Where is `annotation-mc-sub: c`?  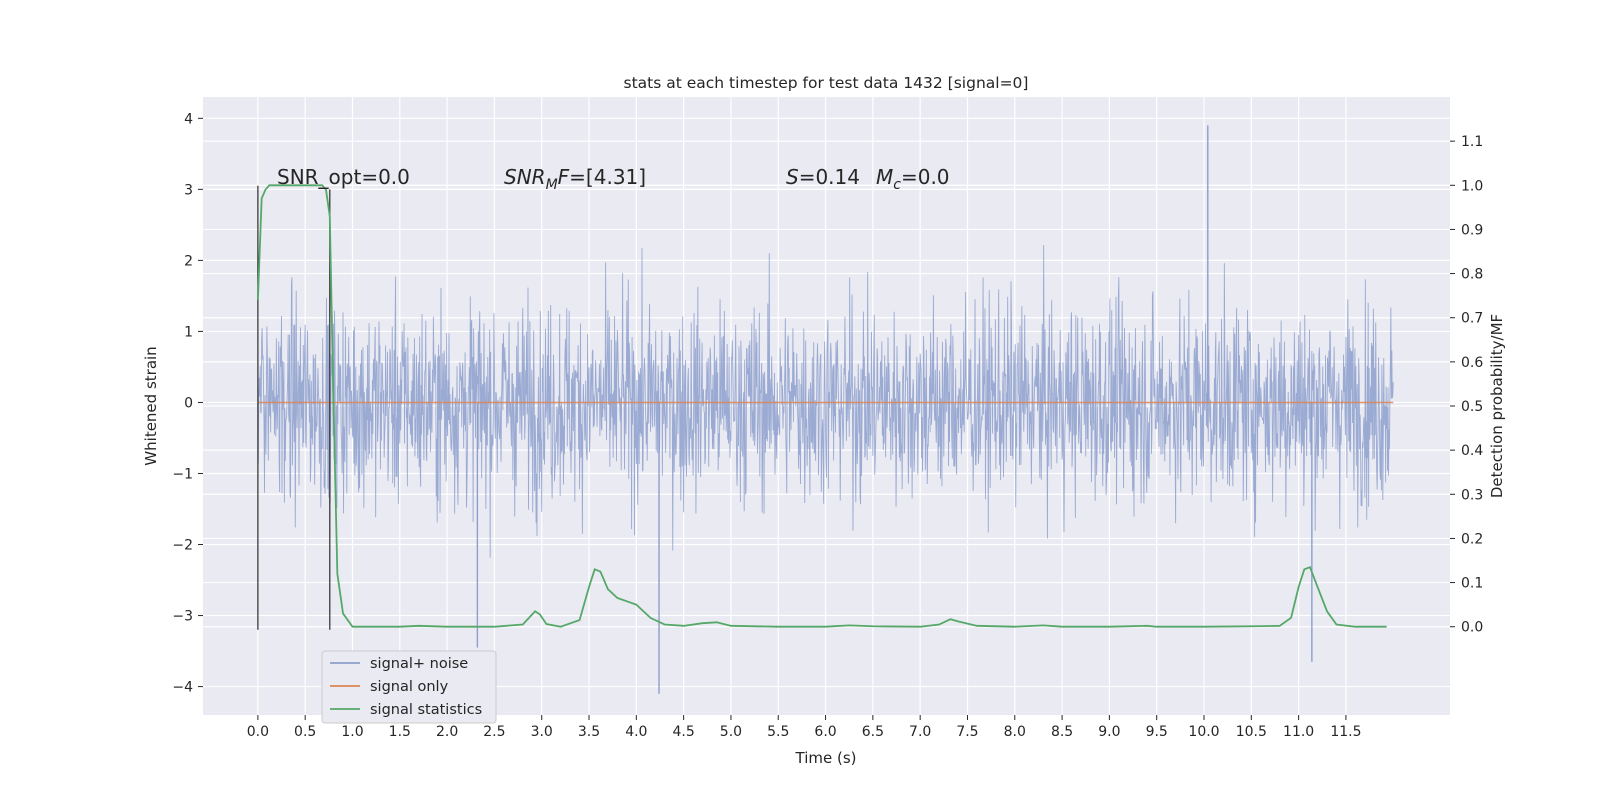
annotation-mc-sub: c is located at coordinates (897, 185).